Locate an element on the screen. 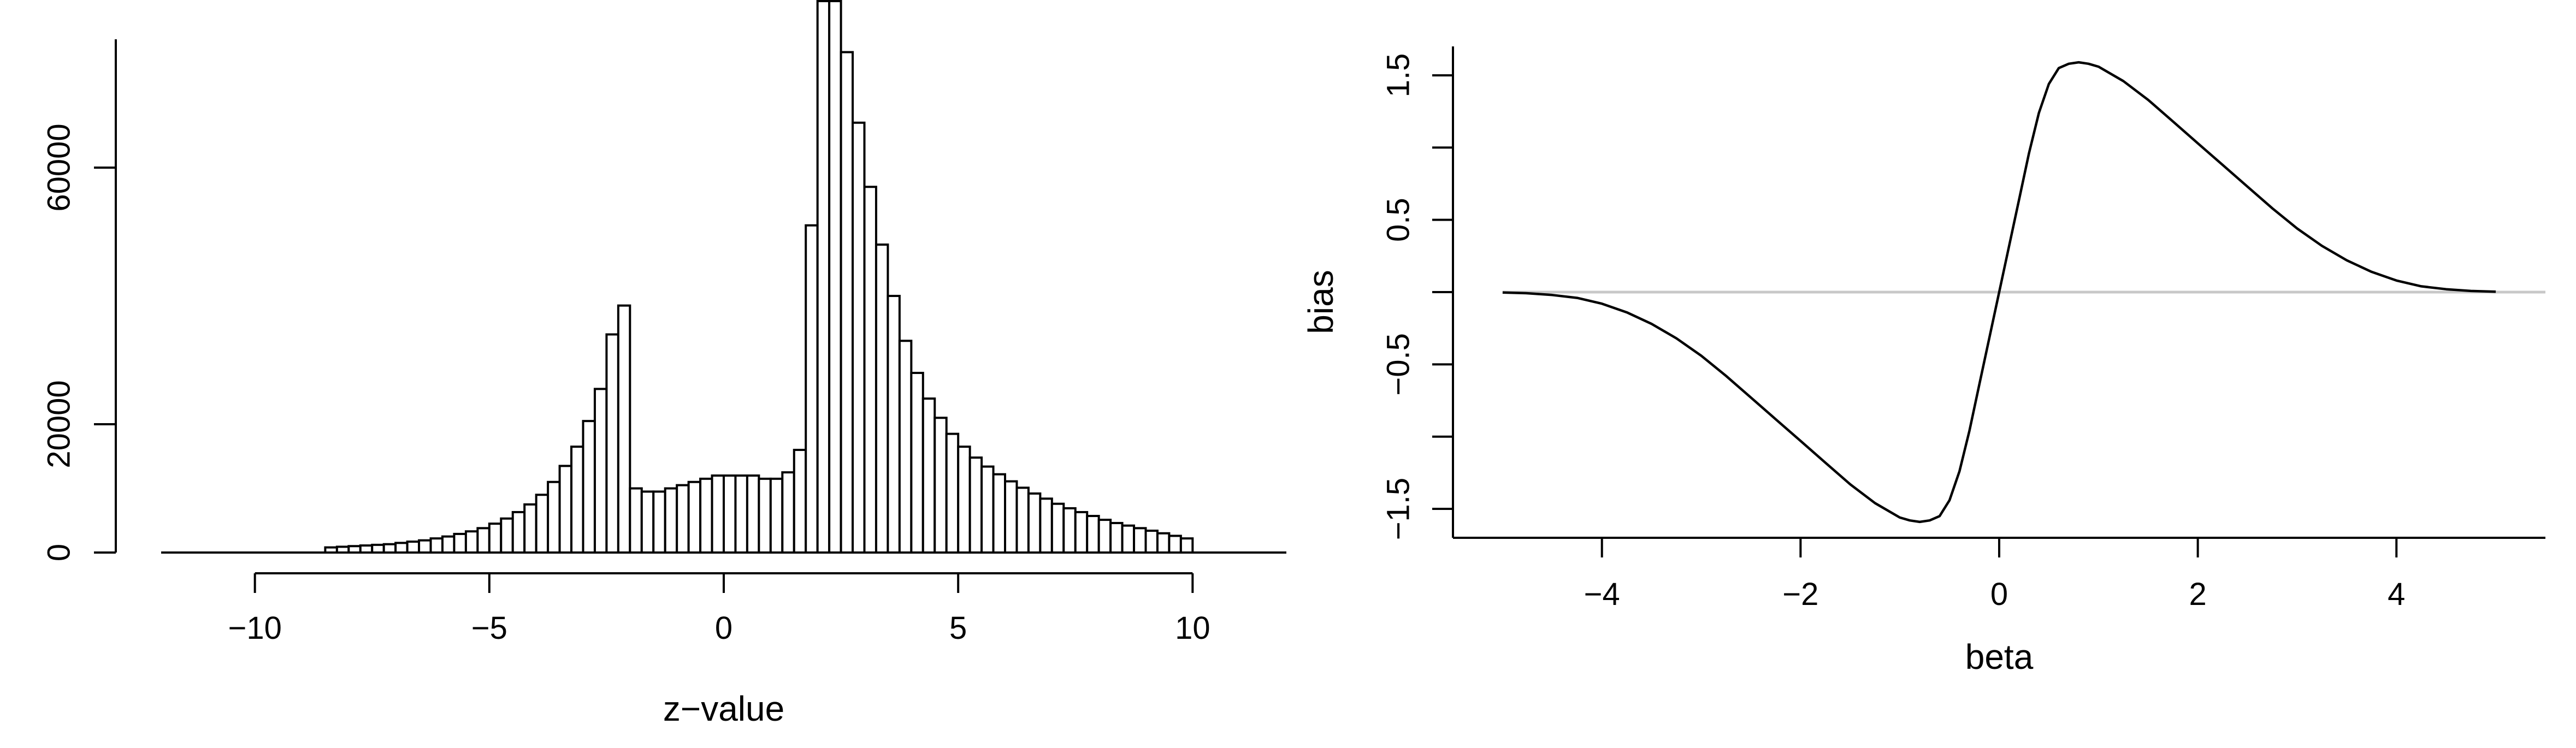 This screenshot has width=2576, height=748. bias-y-axis-title: bias is located at coordinates (1320, 302).